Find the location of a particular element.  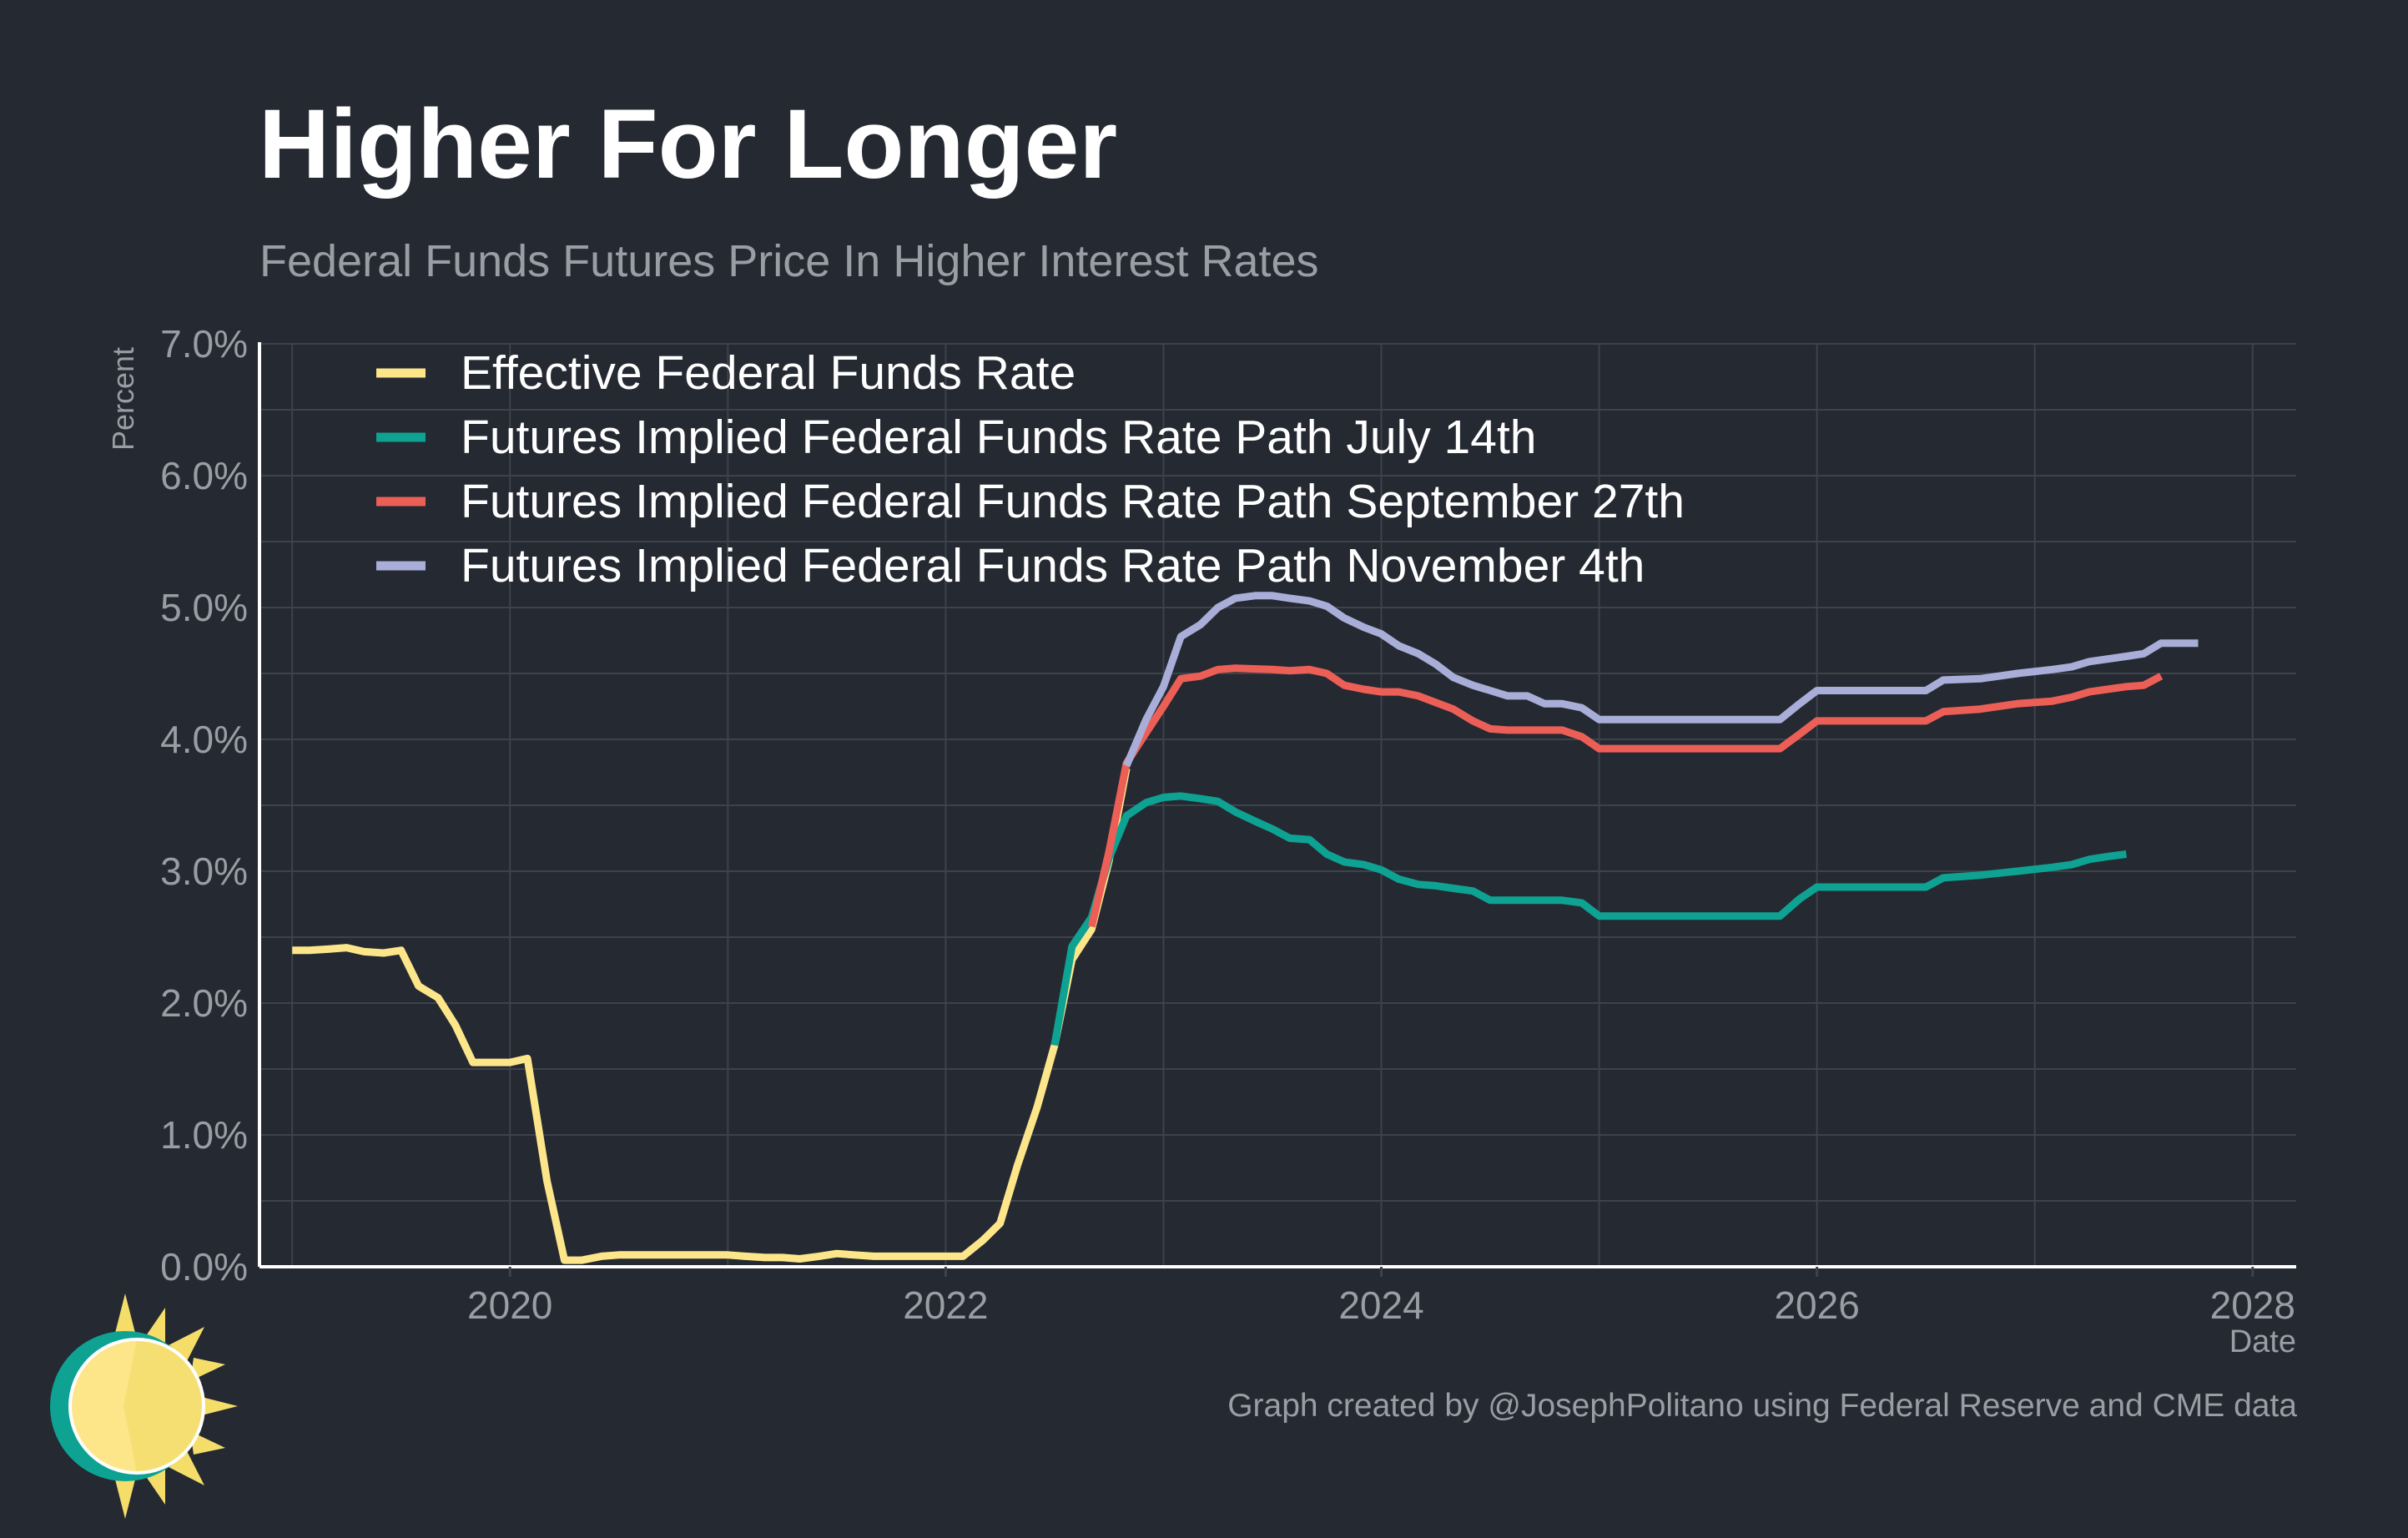

x-tick-label: 2026 is located at coordinates (1816, 1305).